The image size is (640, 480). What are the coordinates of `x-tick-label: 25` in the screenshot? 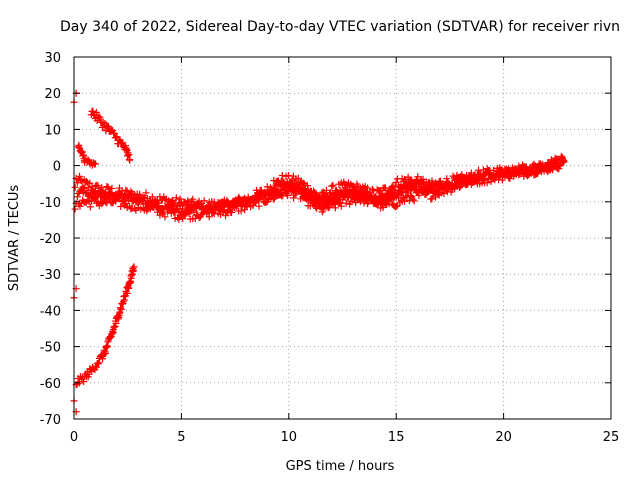 It's located at (611, 437).